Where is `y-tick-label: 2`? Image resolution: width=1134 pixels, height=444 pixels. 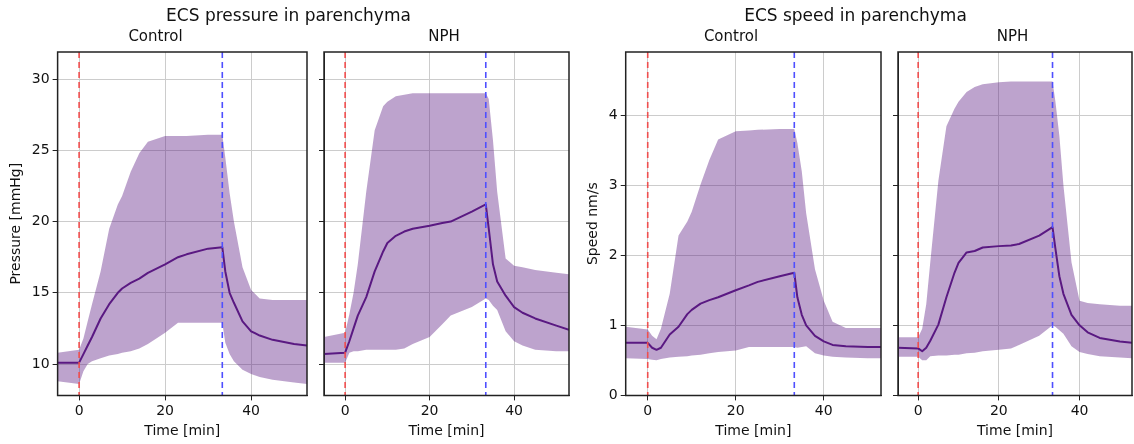 y-tick-label: 2 is located at coordinates (613, 253).